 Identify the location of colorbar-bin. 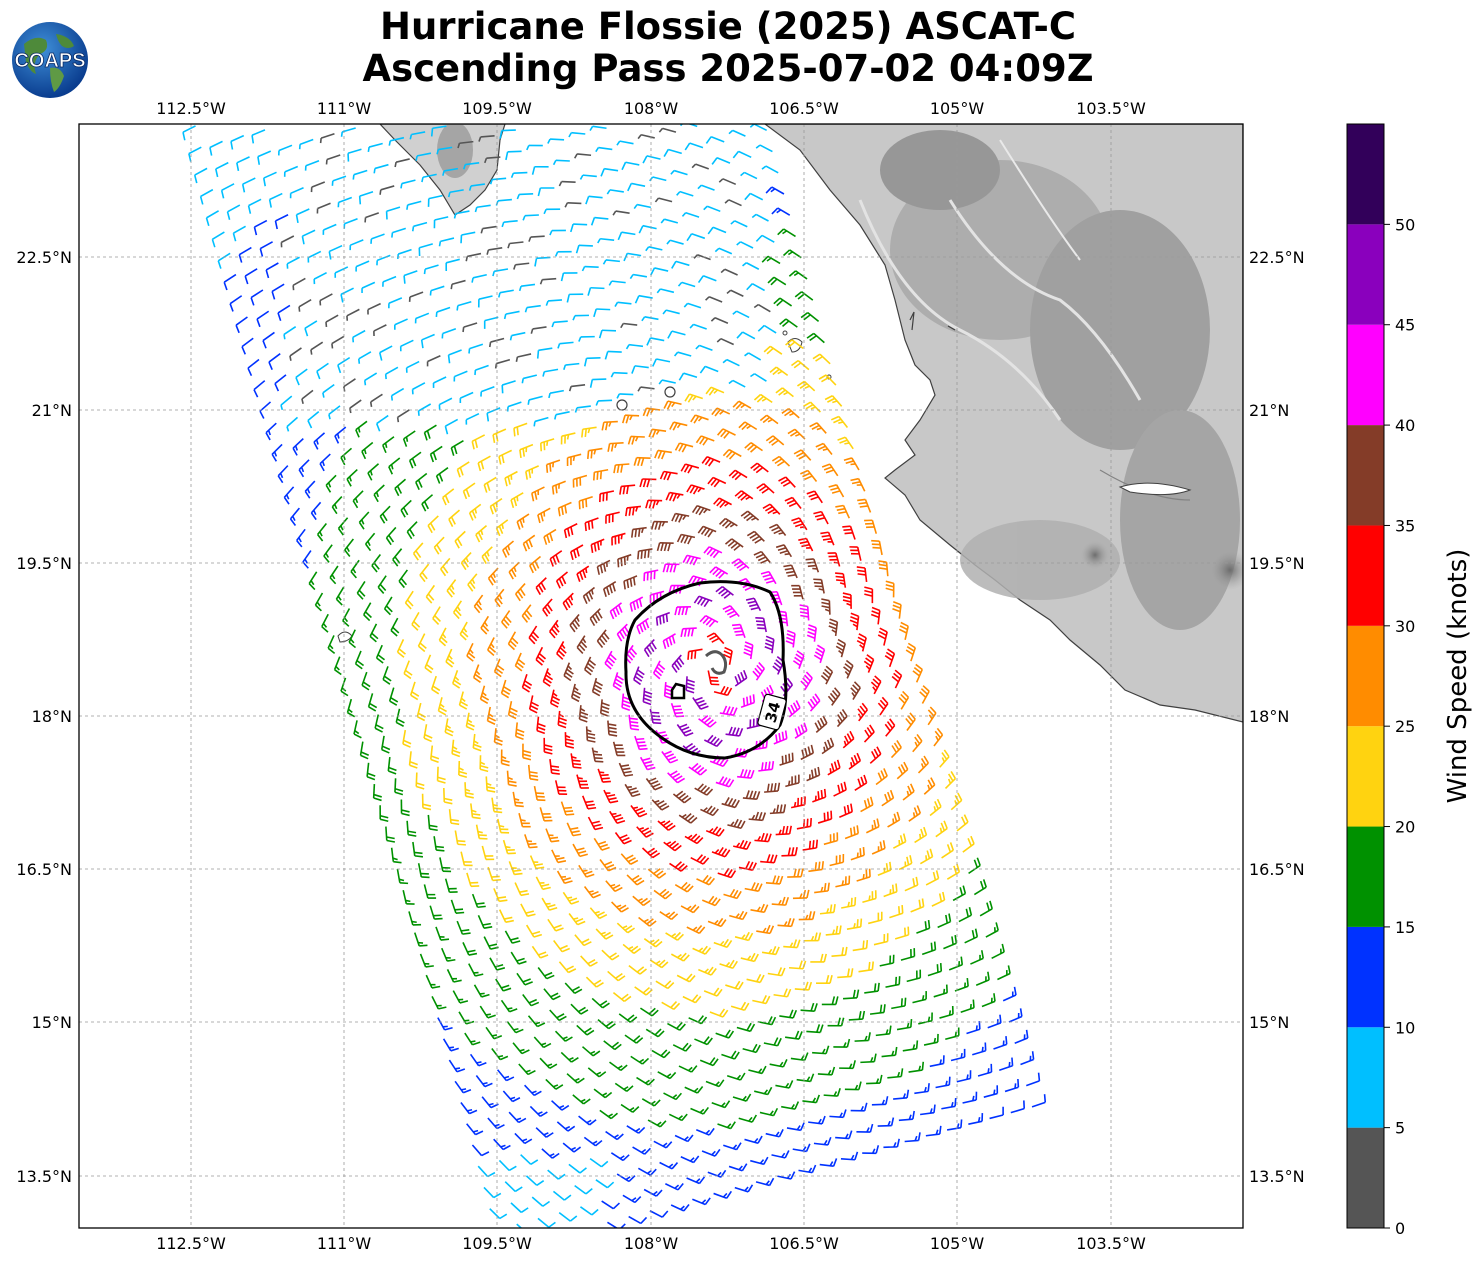
(1365, 676).